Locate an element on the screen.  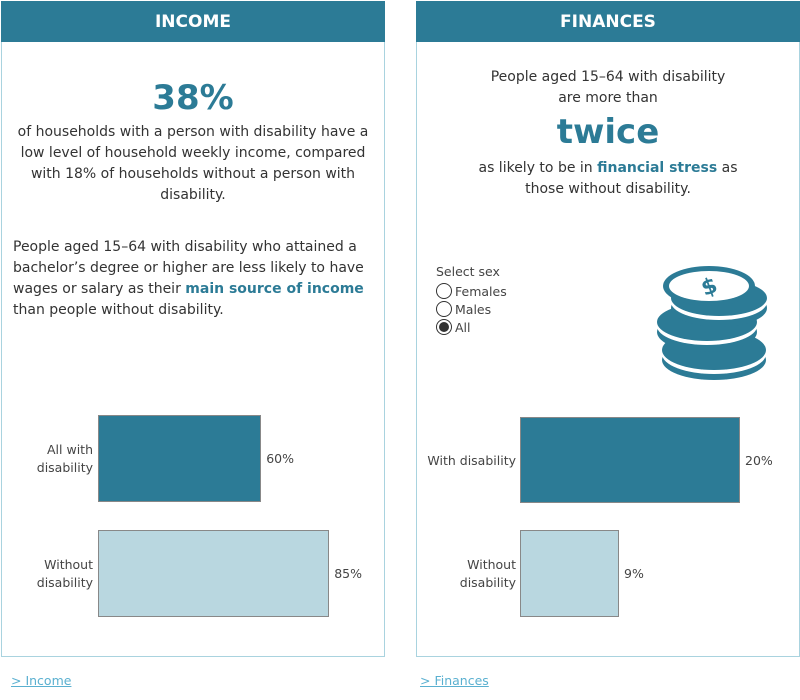
sex-filter: Select sex Females Males All is located at coordinates (471, 300).